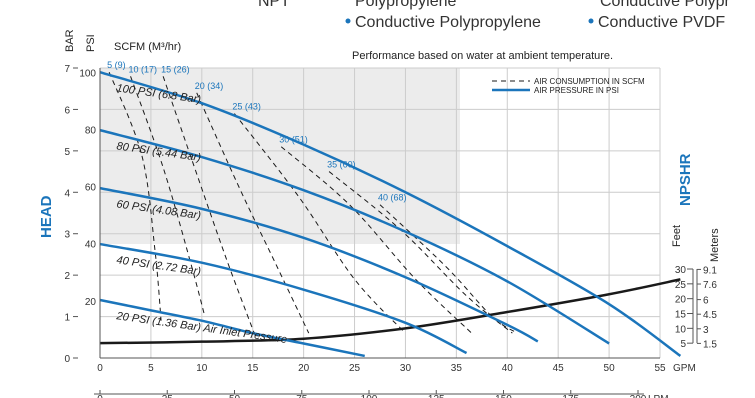 The image size is (755, 398). What do you see at coordinates (406, 368) in the screenshot?
I see `gpm-tick-label: 30` at bounding box center [406, 368].